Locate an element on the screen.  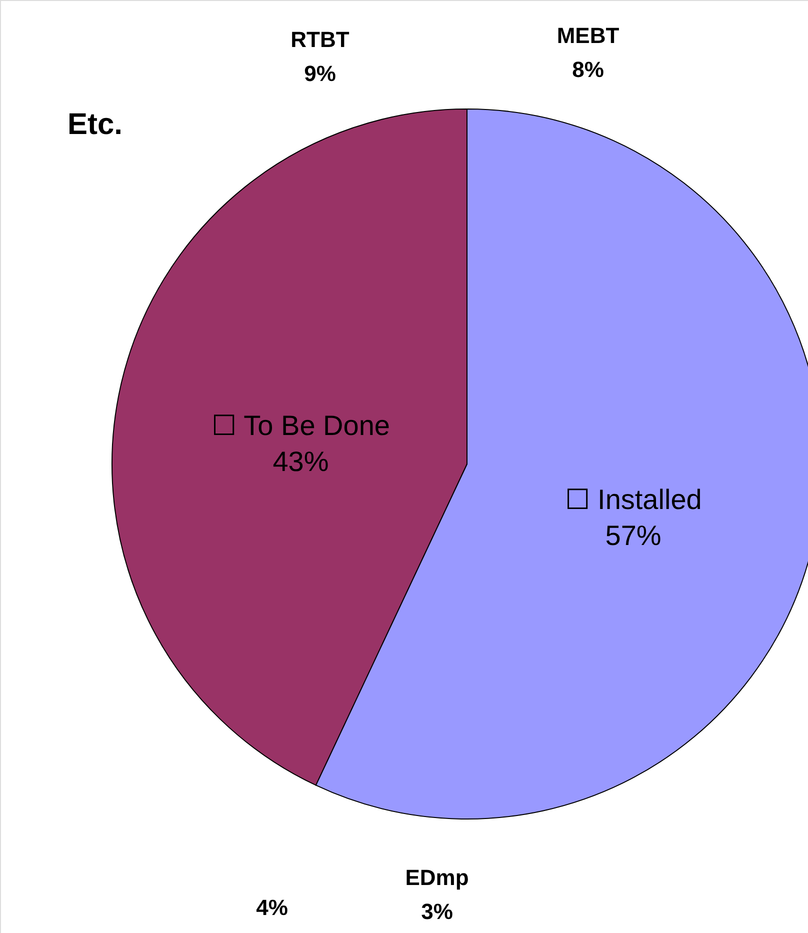
slice-label: ☐ Installed is located at coordinates (633, 500).